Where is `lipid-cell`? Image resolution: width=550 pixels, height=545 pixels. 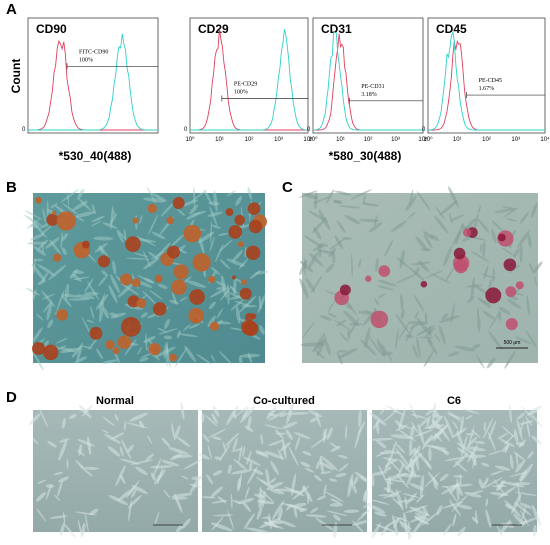 lipid-cell is located at coordinates (384, 271).